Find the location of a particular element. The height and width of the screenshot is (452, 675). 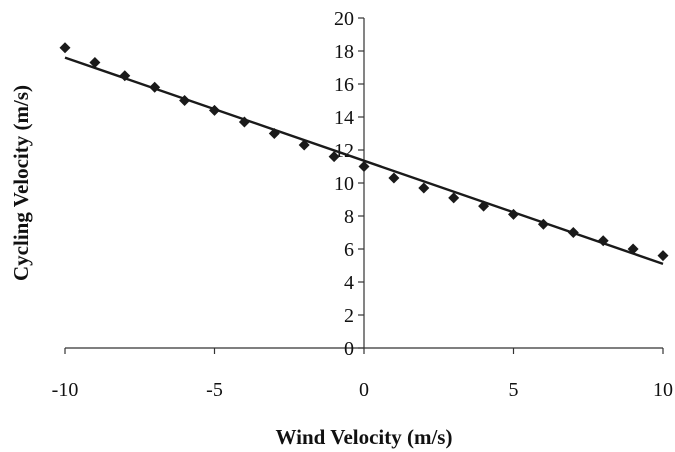

y-tick-label: 6 is located at coordinates (349, 250).